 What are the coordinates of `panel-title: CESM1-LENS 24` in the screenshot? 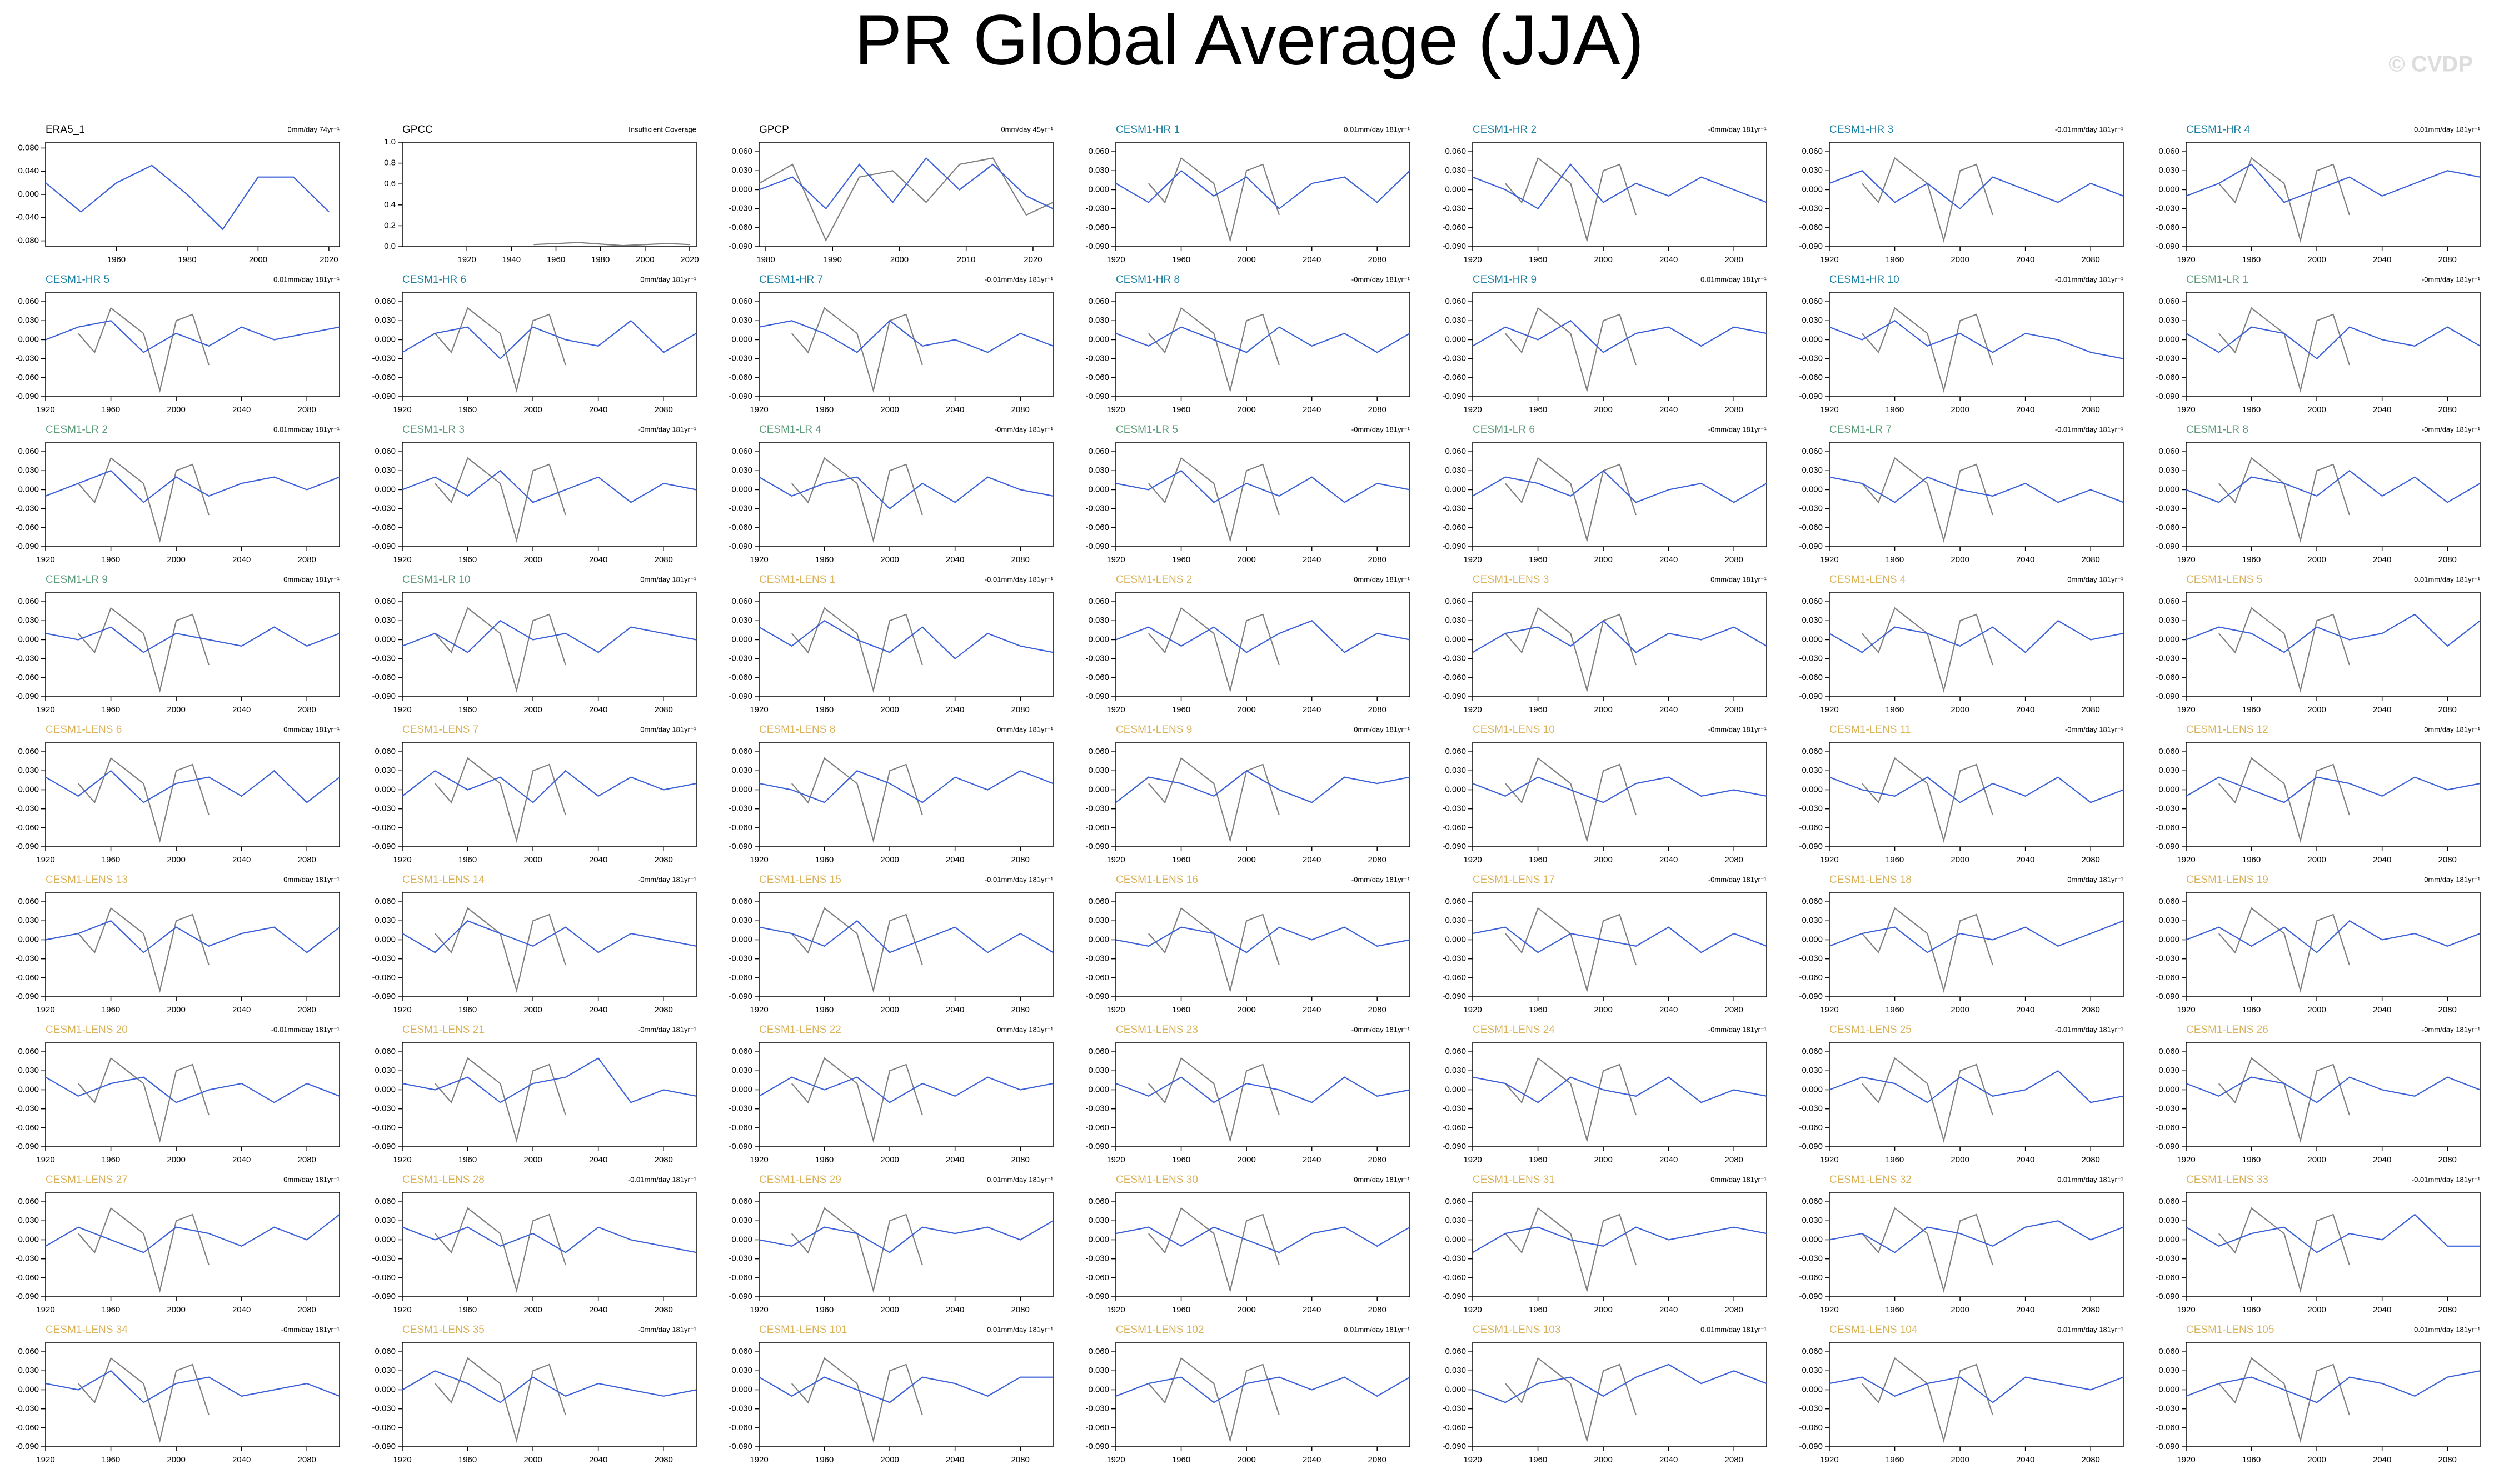 It's located at (1514, 1030).